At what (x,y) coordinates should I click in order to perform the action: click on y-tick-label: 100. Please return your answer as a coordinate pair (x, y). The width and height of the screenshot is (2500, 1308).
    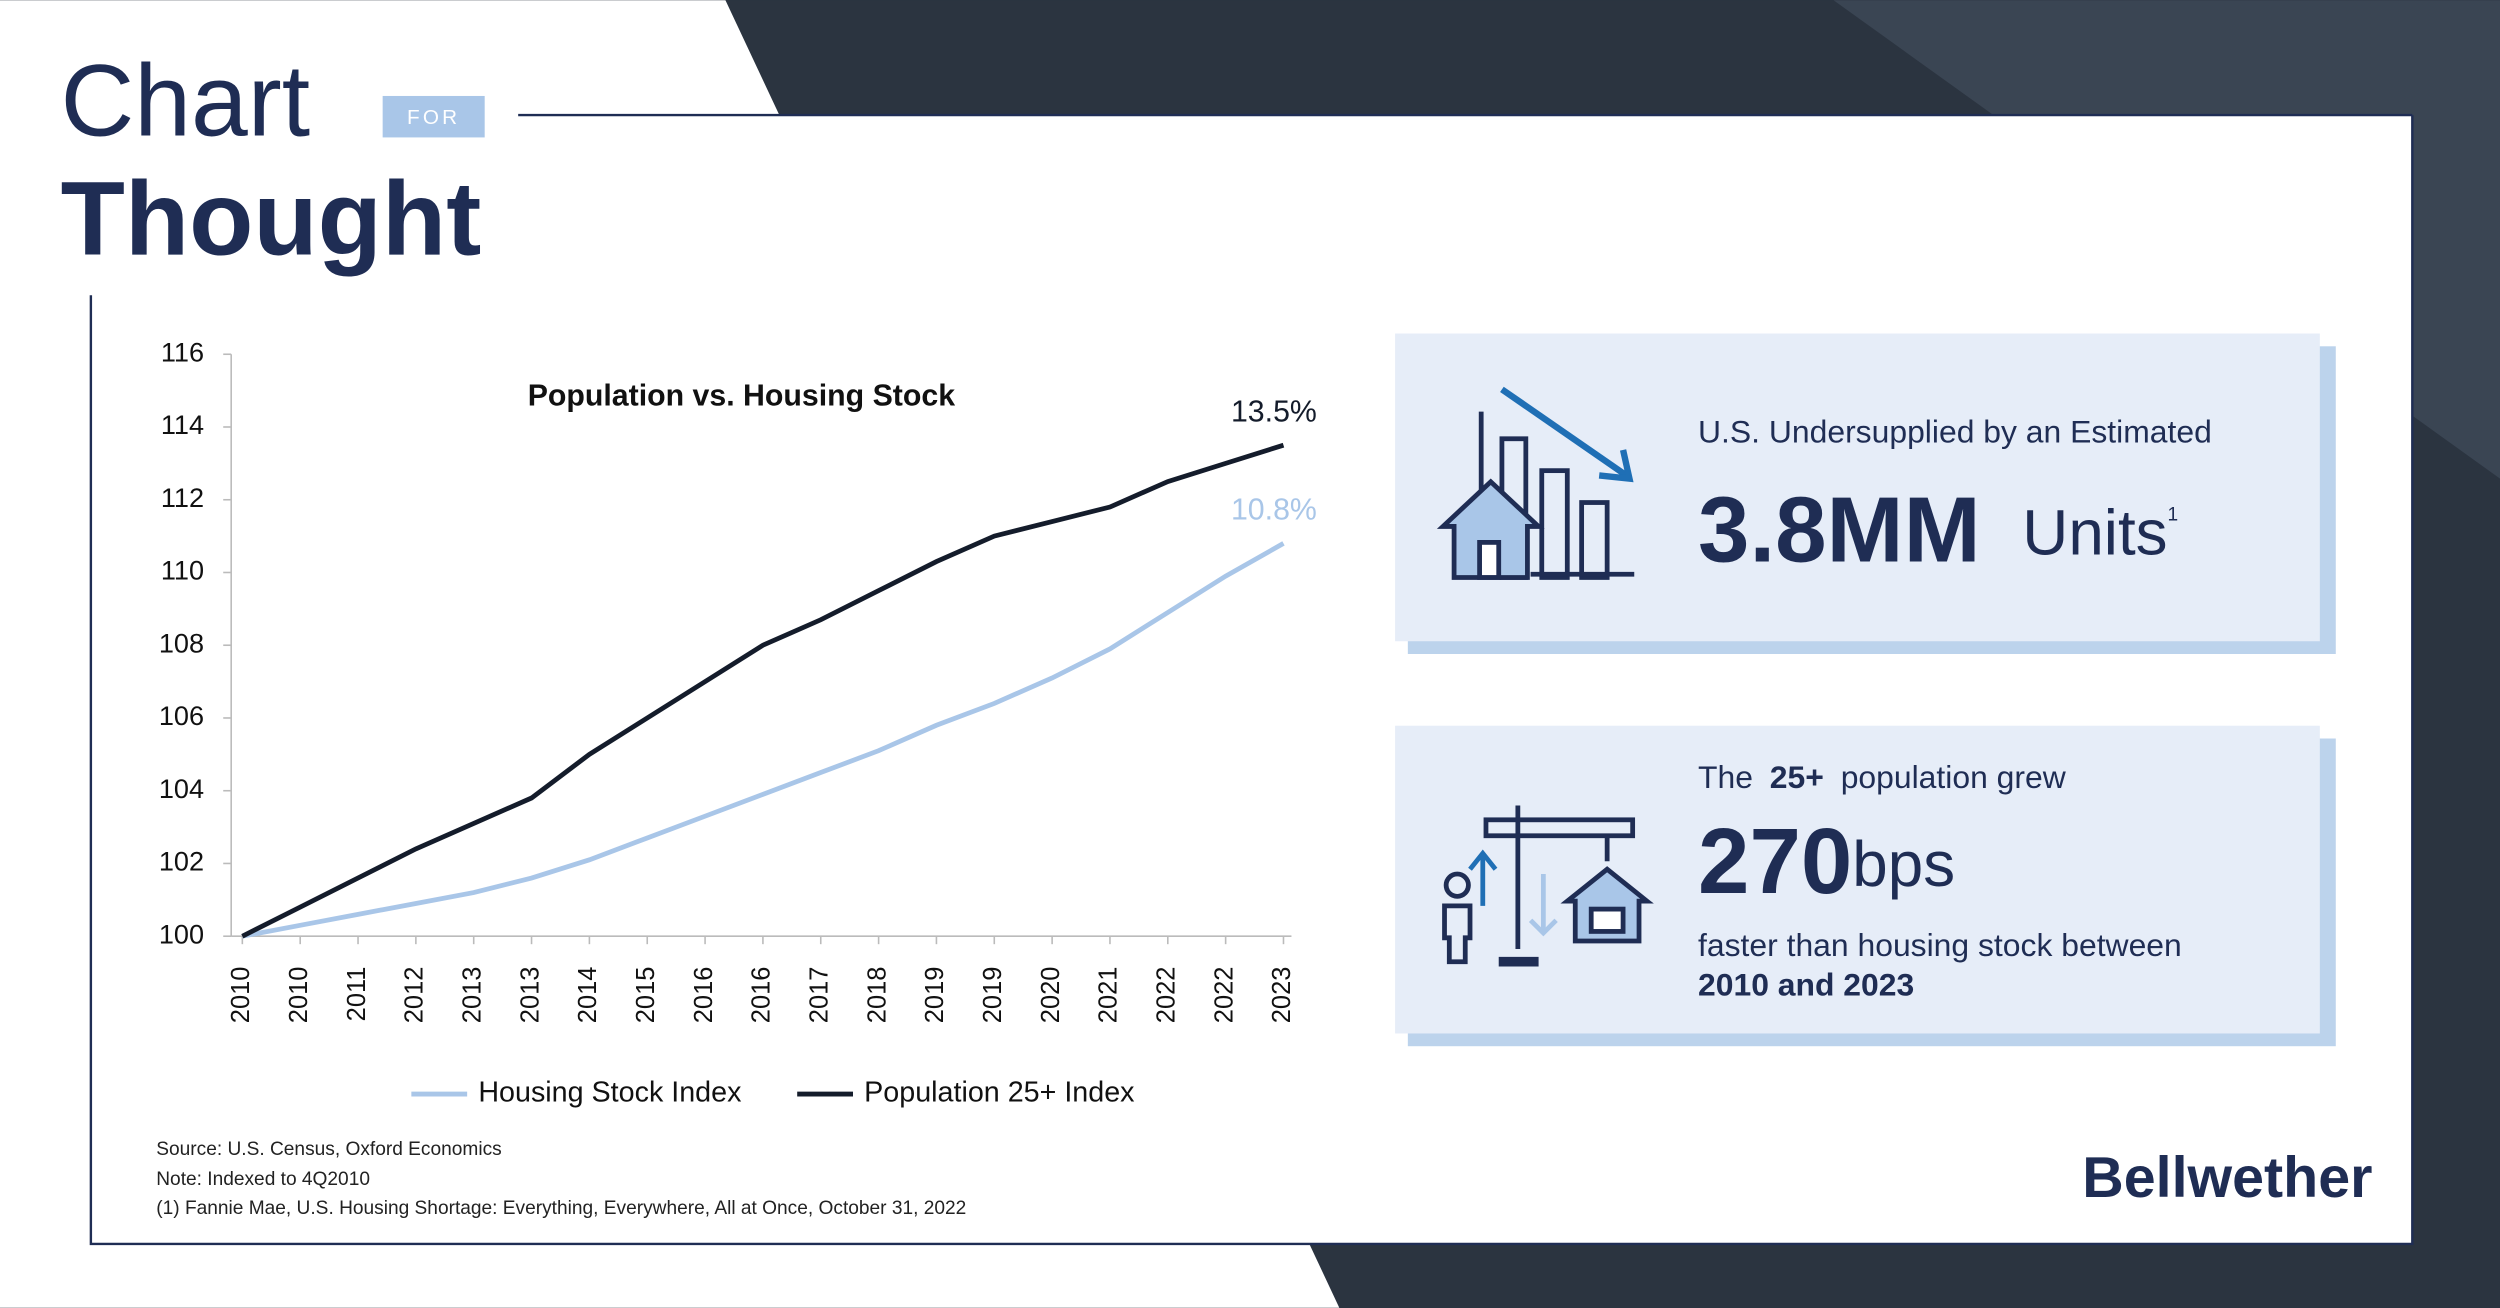
    Looking at the image, I should click on (181, 933).